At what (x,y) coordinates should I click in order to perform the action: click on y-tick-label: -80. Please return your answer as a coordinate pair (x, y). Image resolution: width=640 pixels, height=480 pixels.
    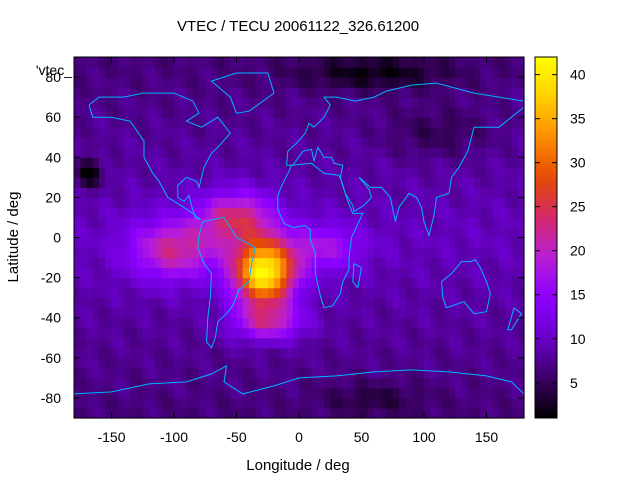
    Looking at the image, I should click on (51, 398).